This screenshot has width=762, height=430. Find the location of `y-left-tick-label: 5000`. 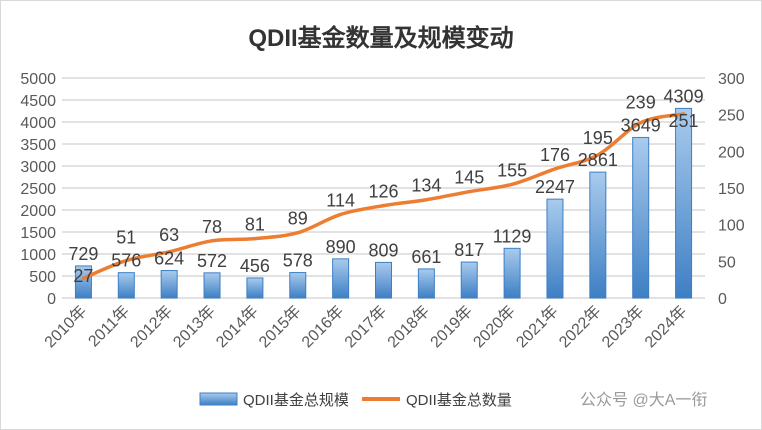

y-left-tick-label: 5000 is located at coordinates (38, 79).